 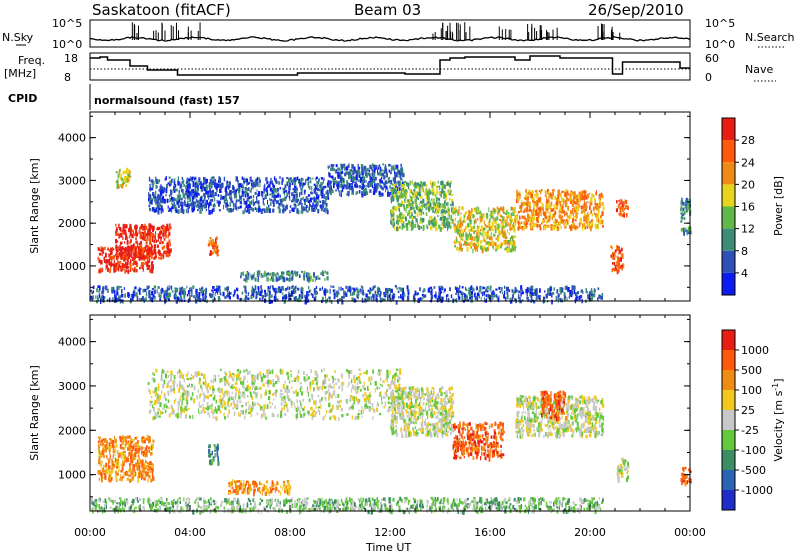 I want to click on sky-right-tick-top: 10^5, so click(x=720, y=23).